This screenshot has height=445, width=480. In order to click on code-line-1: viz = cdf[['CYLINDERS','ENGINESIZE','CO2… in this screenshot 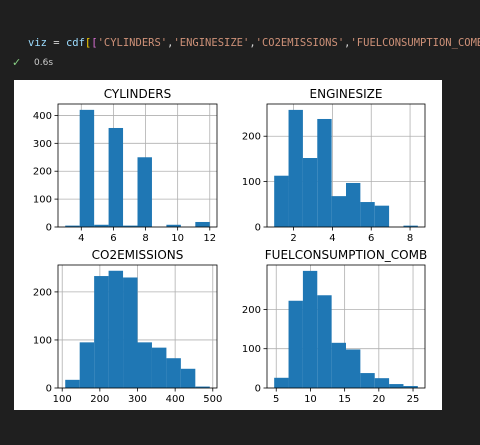, I will do `click(254, 43)`.